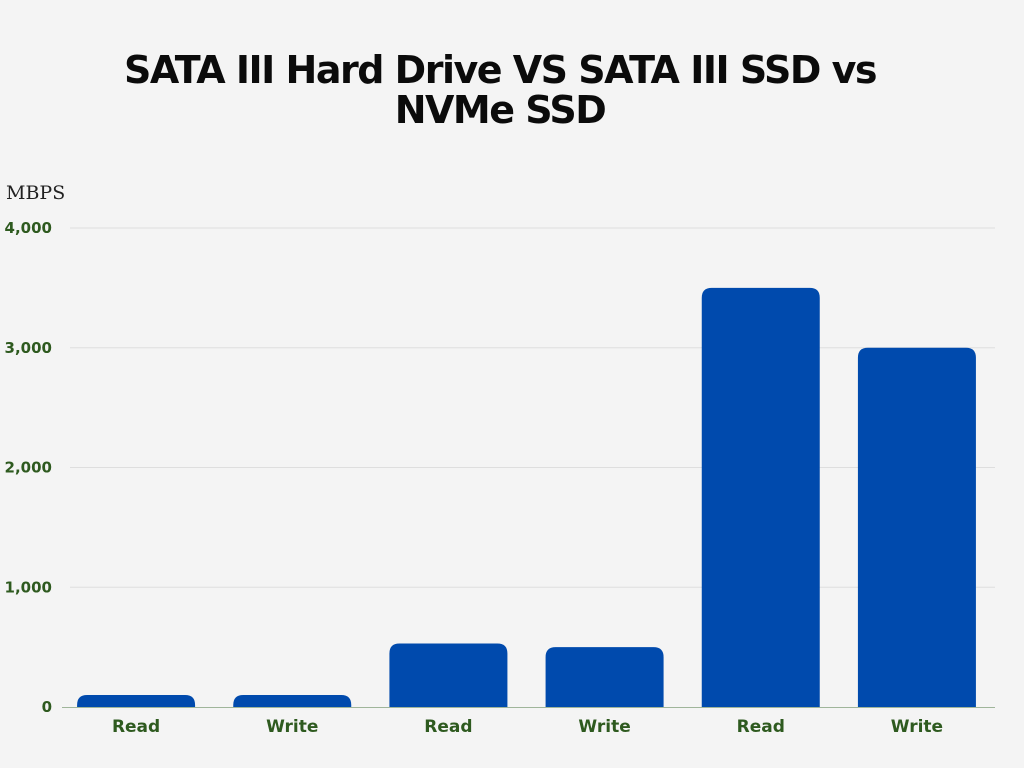 This screenshot has height=768, width=1024. What do you see at coordinates (47, 707) in the screenshot?
I see `y-tick-label: 0` at bounding box center [47, 707].